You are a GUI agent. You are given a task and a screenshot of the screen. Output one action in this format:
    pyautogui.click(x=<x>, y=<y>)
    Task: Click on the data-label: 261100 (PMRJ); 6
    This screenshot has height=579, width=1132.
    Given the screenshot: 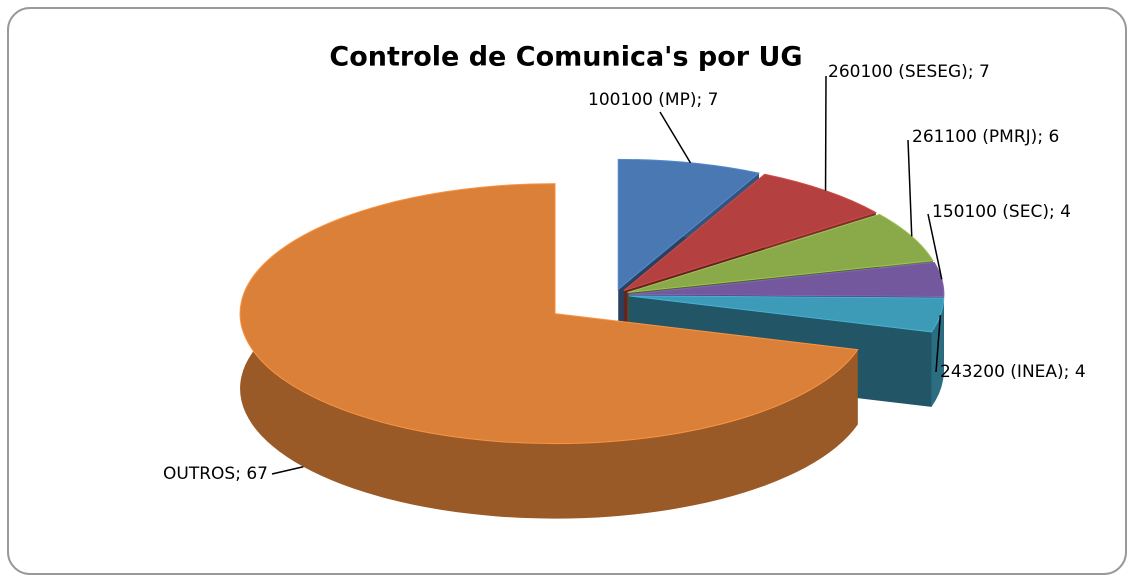 What is the action you would take?
    pyautogui.click(x=985, y=137)
    